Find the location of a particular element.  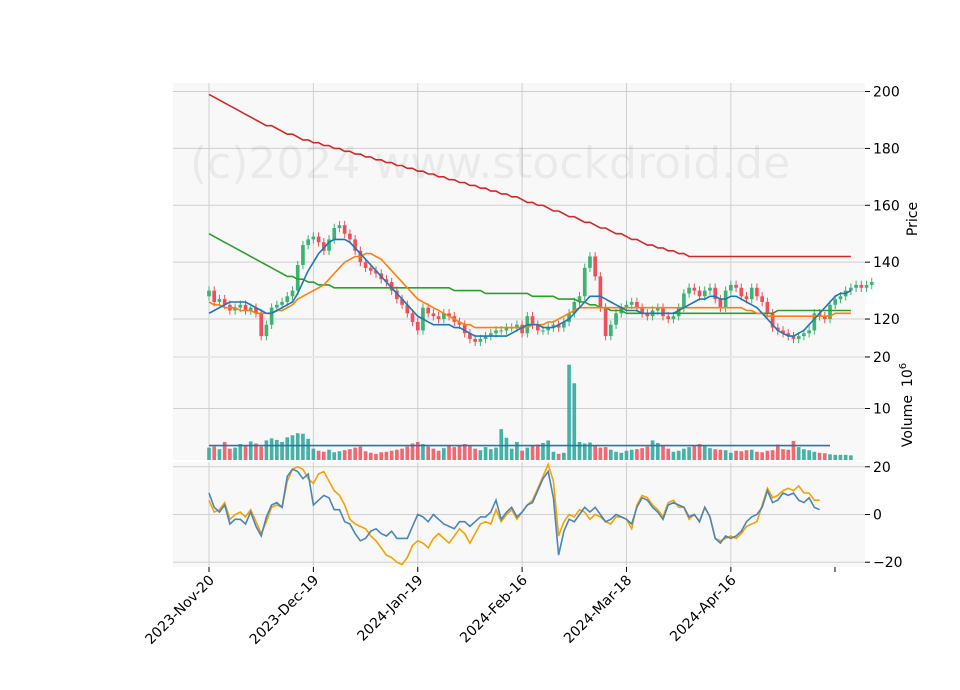

oscillator-tick-label: 0 is located at coordinates (877, 516).